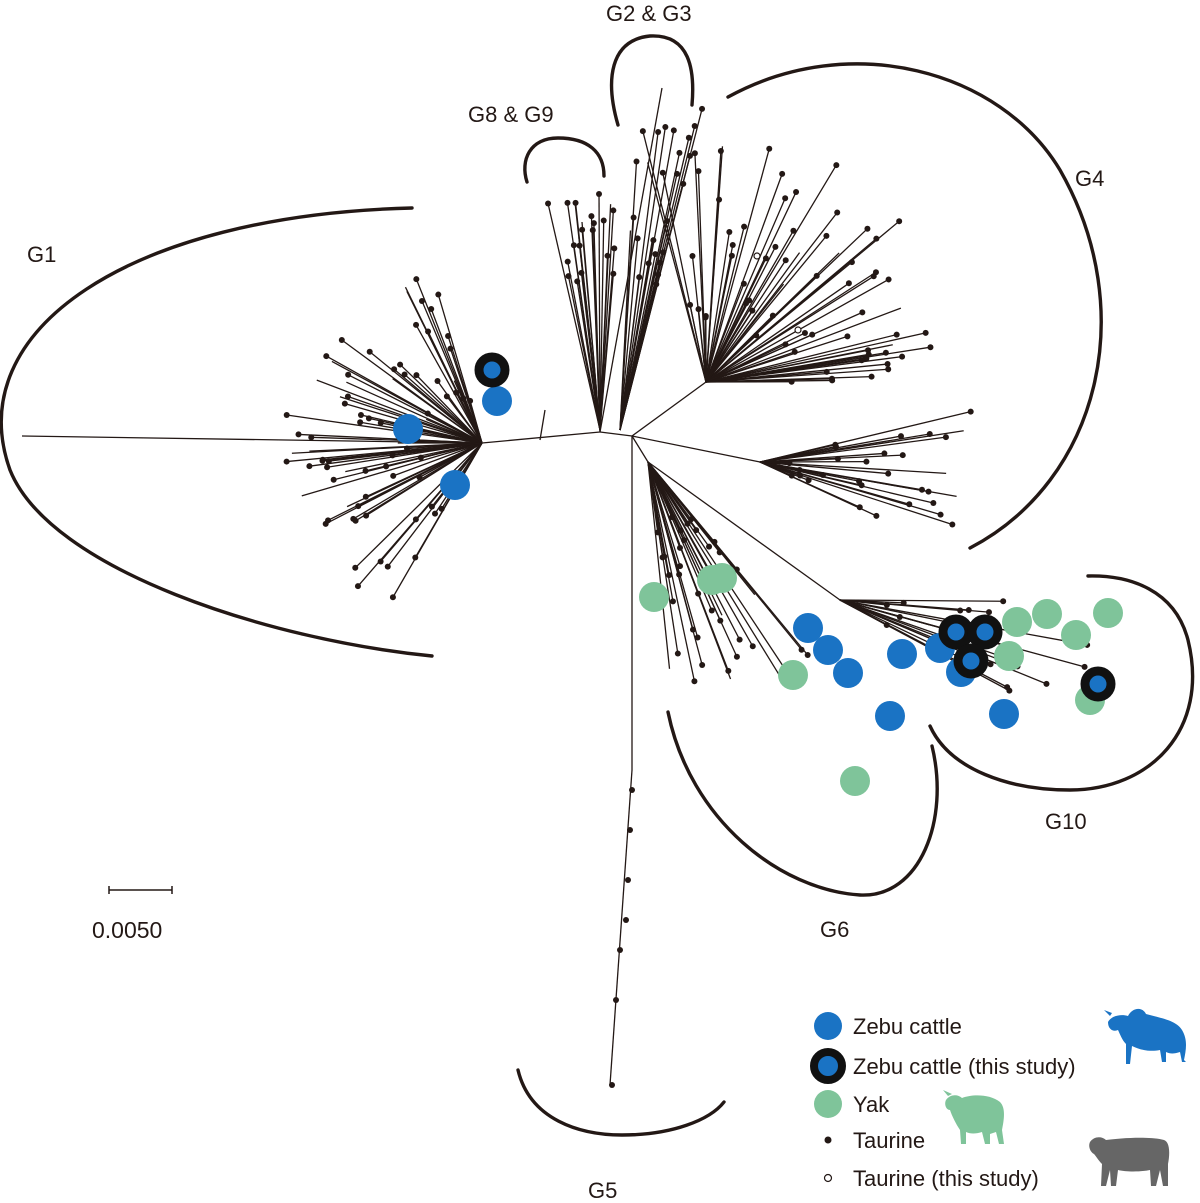  Describe the element at coordinates (217, 432) in the screenshot. I see `clade-arc-g1` at that location.